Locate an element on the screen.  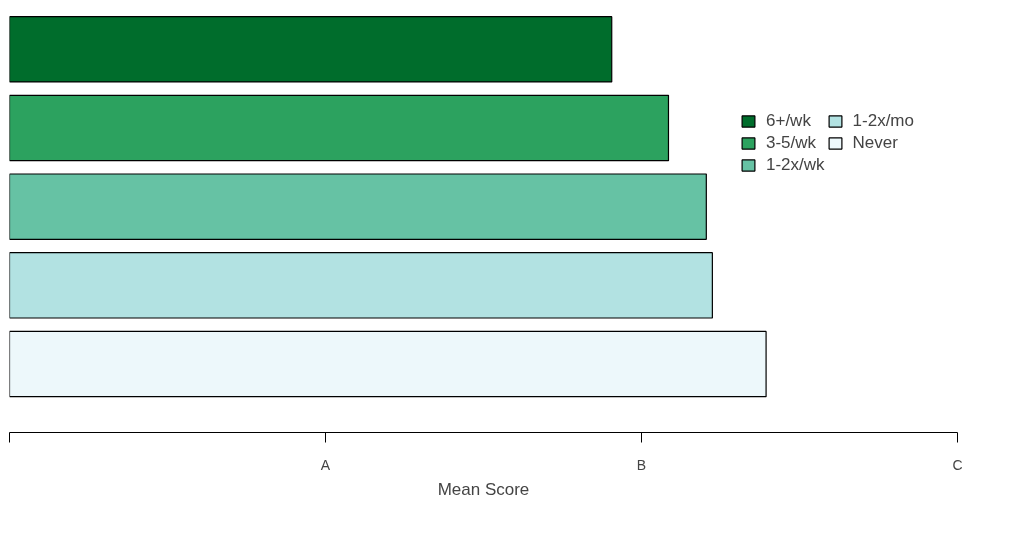
text: B is located at coordinates (641, 464).